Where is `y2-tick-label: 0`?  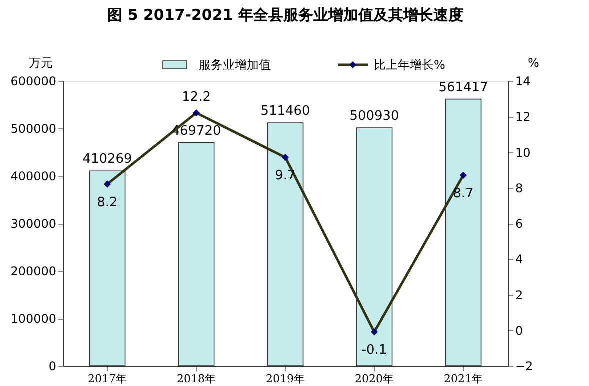 y2-tick-label: 0 is located at coordinates (520, 331).